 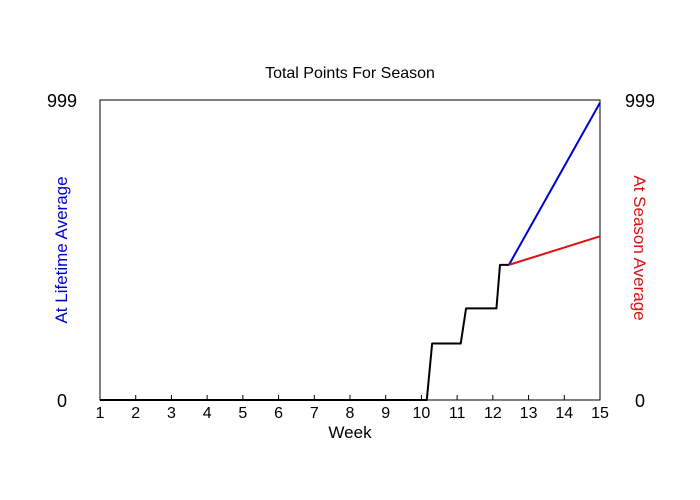 I want to click on x-tick-label: 7, so click(x=314, y=413).